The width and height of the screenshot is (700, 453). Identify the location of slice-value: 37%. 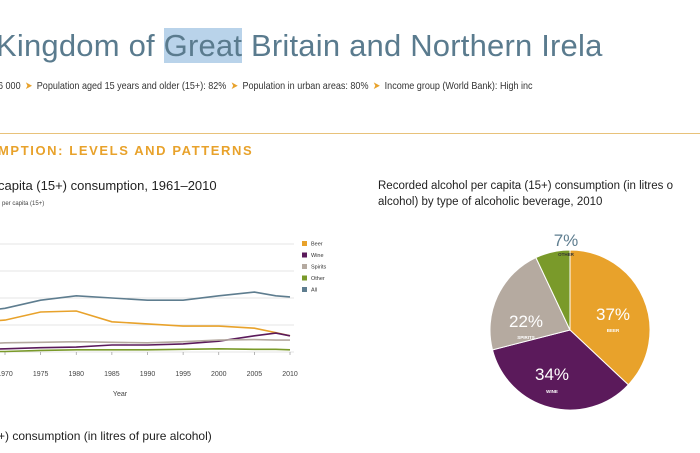
(613, 314).